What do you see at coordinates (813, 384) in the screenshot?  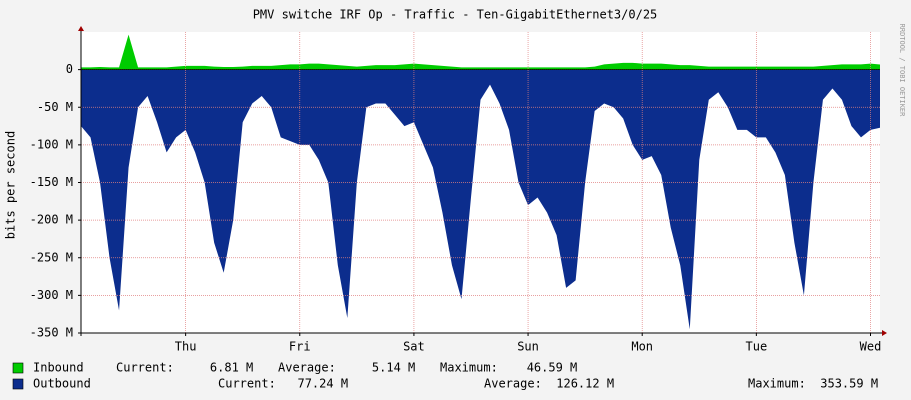 I see `legend-stat: Maximum: 353.59 M` at bounding box center [813, 384].